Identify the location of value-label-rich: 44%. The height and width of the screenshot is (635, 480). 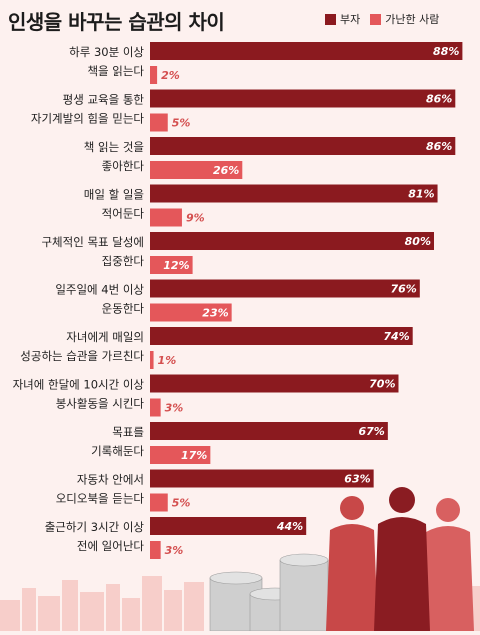
(289, 526).